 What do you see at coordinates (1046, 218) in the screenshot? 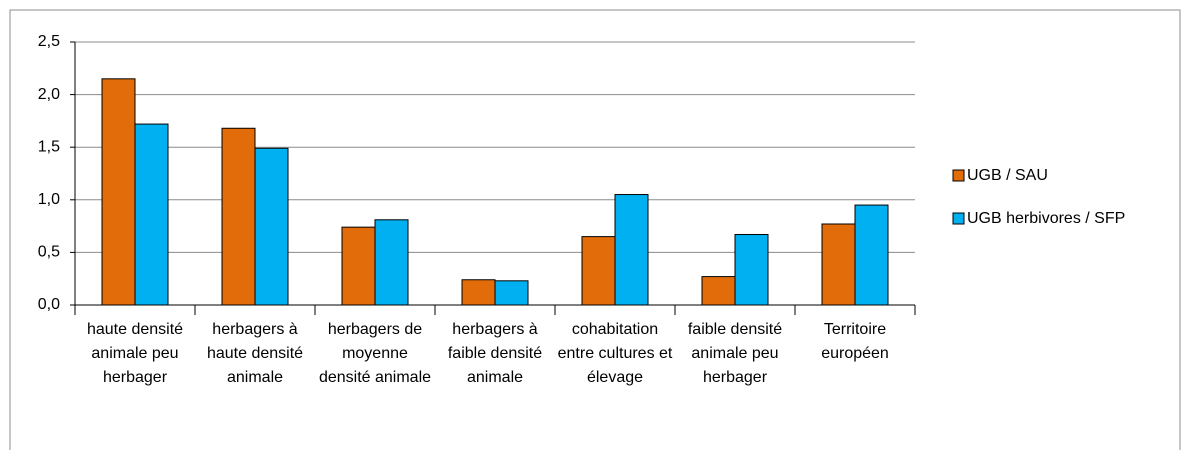
I see `legend-label: UGB herbivores / SFP` at bounding box center [1046, 218].